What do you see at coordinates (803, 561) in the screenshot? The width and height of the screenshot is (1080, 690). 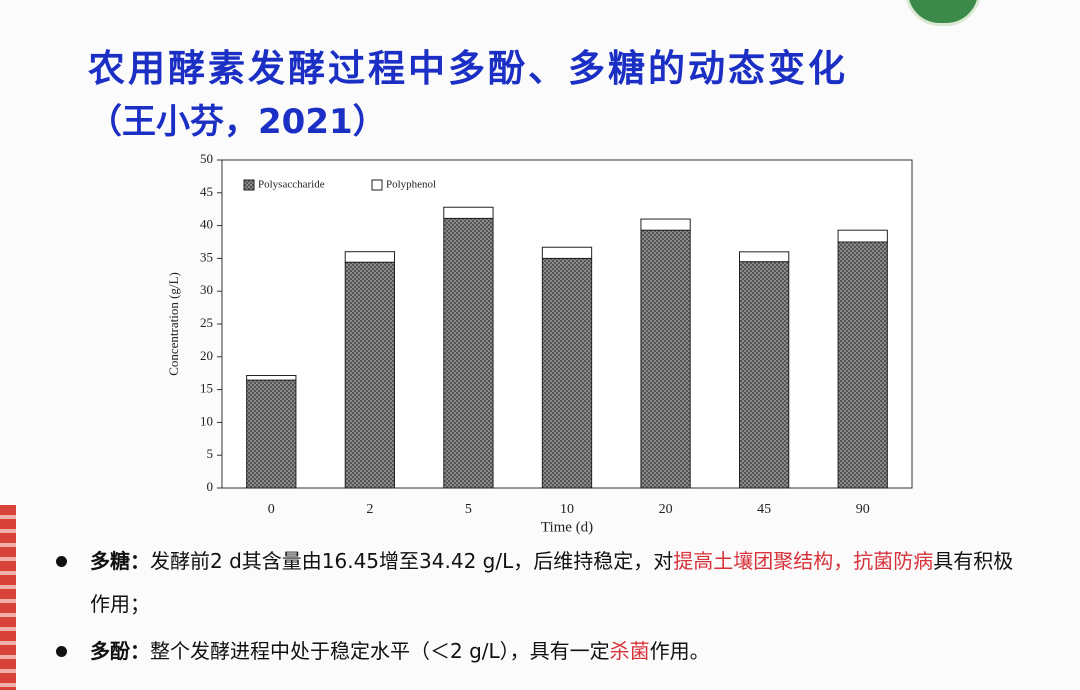 I see `highlight-text: 提高土壤团聚结构，抗菌防病` at bounding box center [803, 561].